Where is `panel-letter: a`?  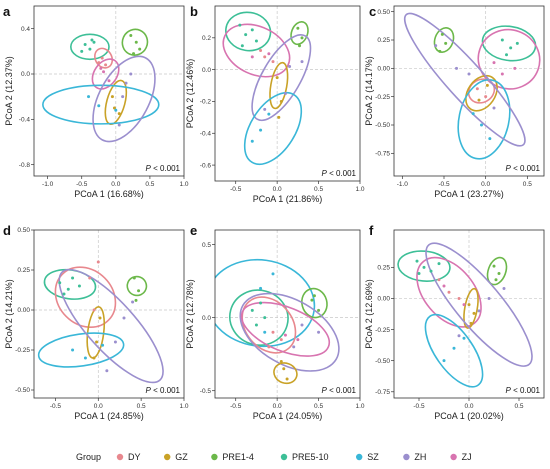 panel-letter: a is located at coordinates (7, 11).